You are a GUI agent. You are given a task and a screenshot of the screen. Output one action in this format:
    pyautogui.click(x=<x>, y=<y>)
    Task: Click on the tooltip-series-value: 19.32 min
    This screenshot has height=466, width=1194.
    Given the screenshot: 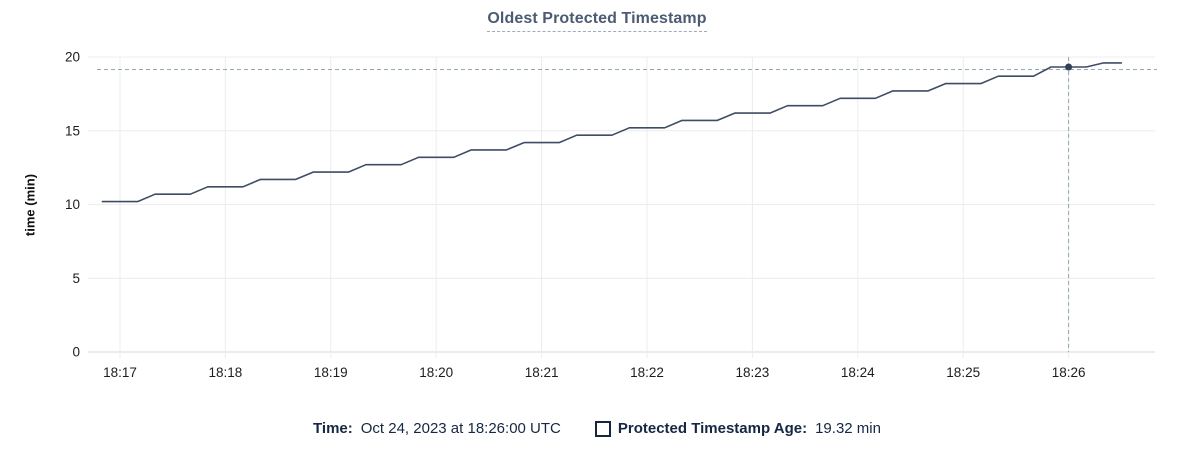 What is the action you would take?
    pyautogui.click(x=848, y=428)
    